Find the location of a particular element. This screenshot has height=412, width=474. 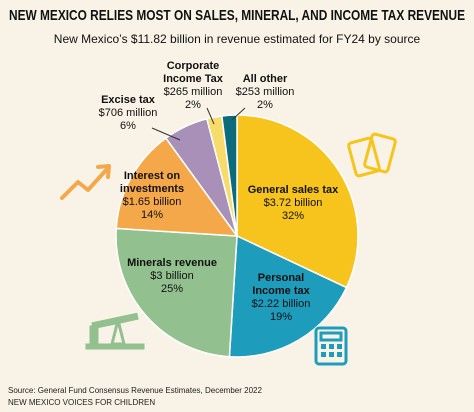

slice-amount: $706 million is located at coordinates (128, 113).